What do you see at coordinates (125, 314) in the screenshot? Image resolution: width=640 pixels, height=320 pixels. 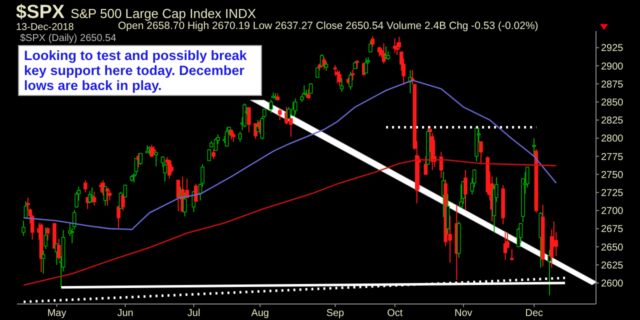 I see `x-tick-label: Jun` at bounding box center [125, 314].